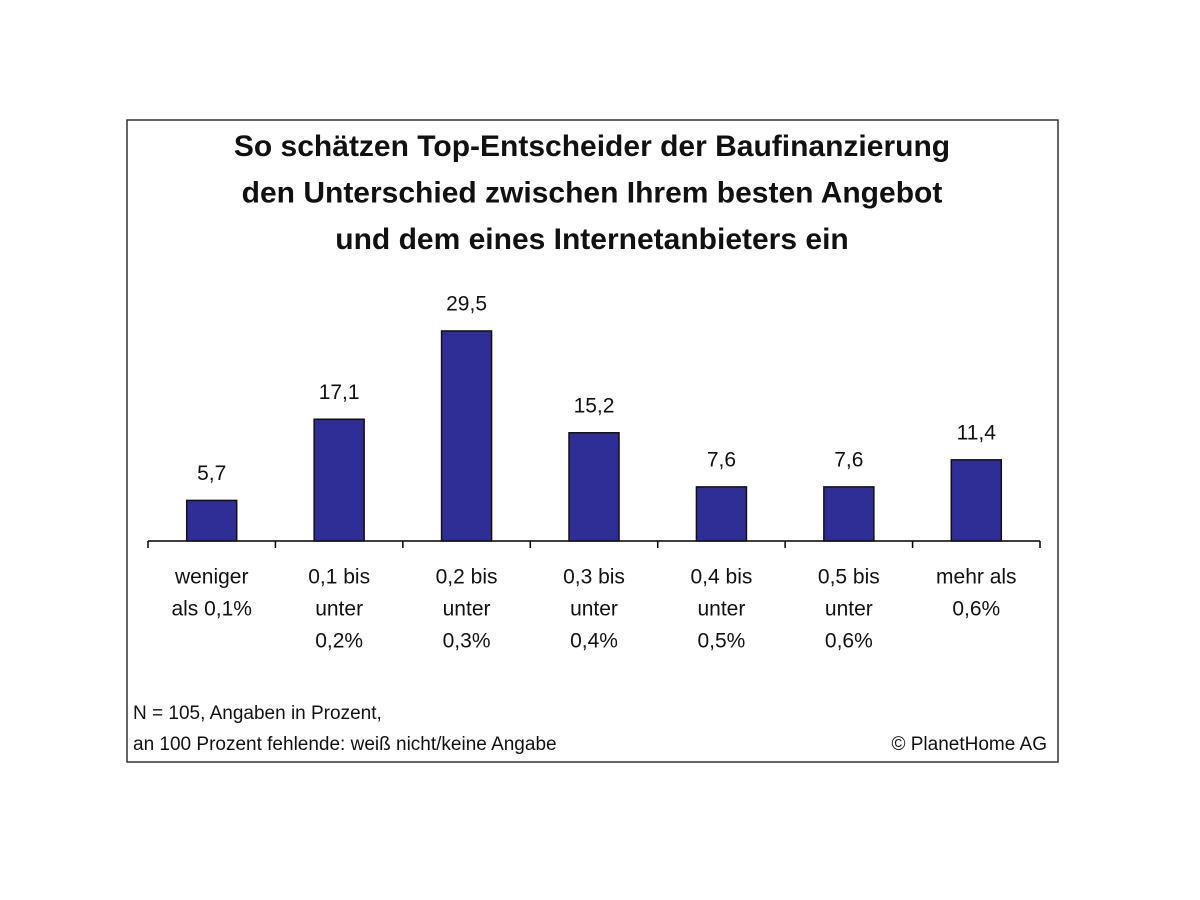 This screenshot has width=1200, height=900. What do you see at coordinates (467, 577) in the screenshot?
I see `x-tick-label: 0,2 bis` at bounding box center [467, 577].